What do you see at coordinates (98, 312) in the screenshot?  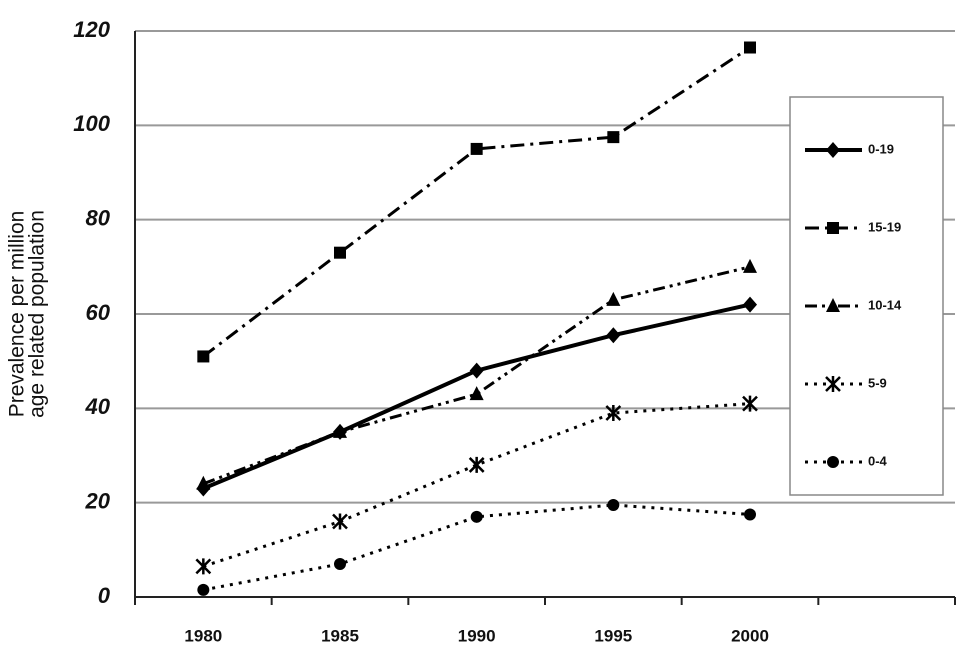 I see `y-tick-label: 60` at bounding box center [98, 312].